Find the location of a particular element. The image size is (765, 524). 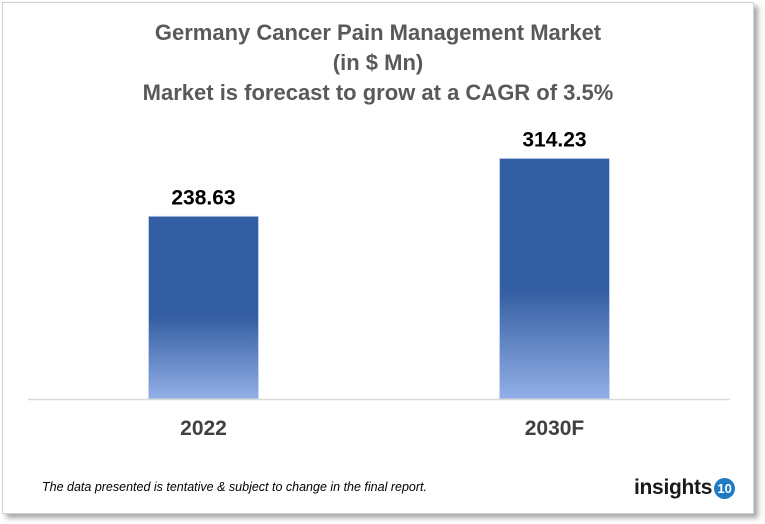

bar-2022 is located at coordinates (203, 307).